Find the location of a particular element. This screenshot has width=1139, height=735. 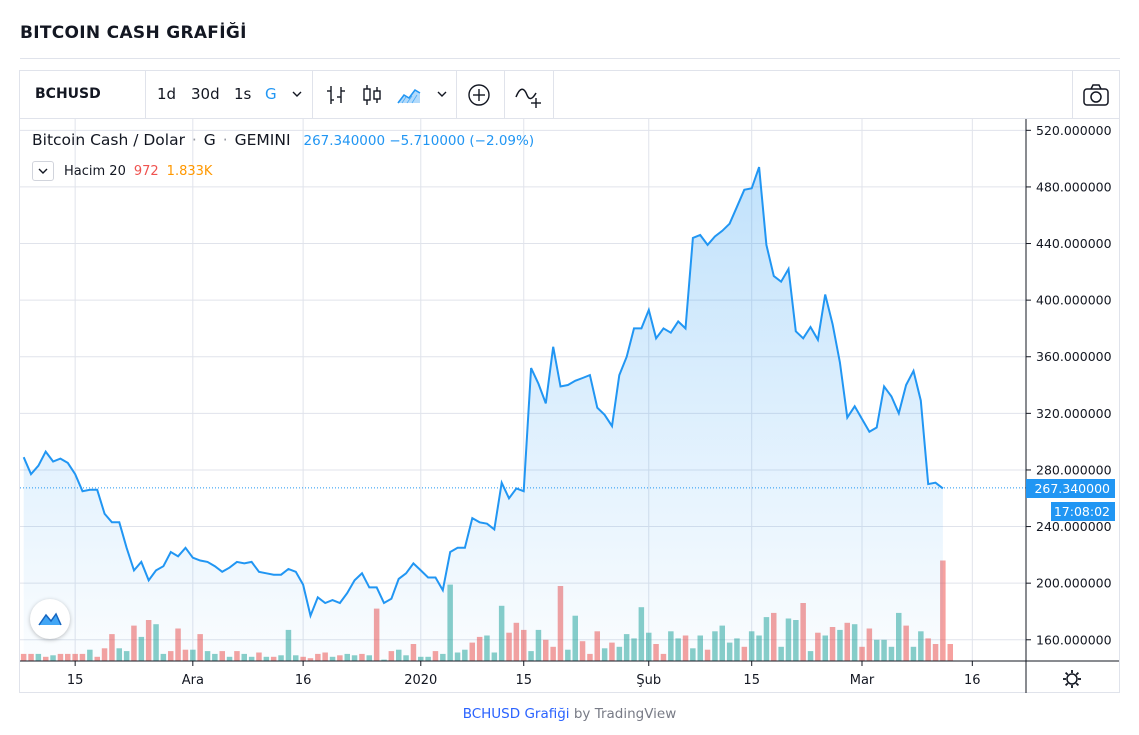

volume-value: 972 is located at coordinates (146, 171).